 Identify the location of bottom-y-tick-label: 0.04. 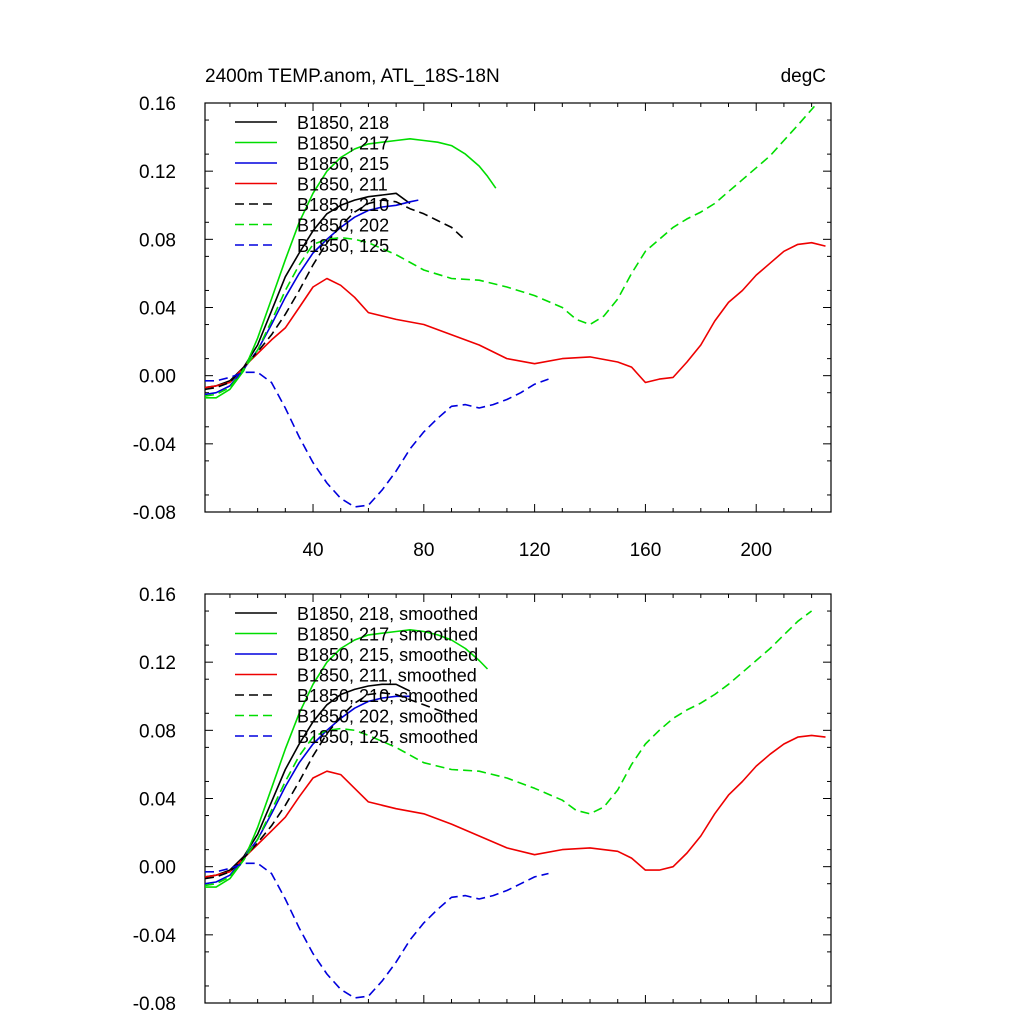
(157, 800).